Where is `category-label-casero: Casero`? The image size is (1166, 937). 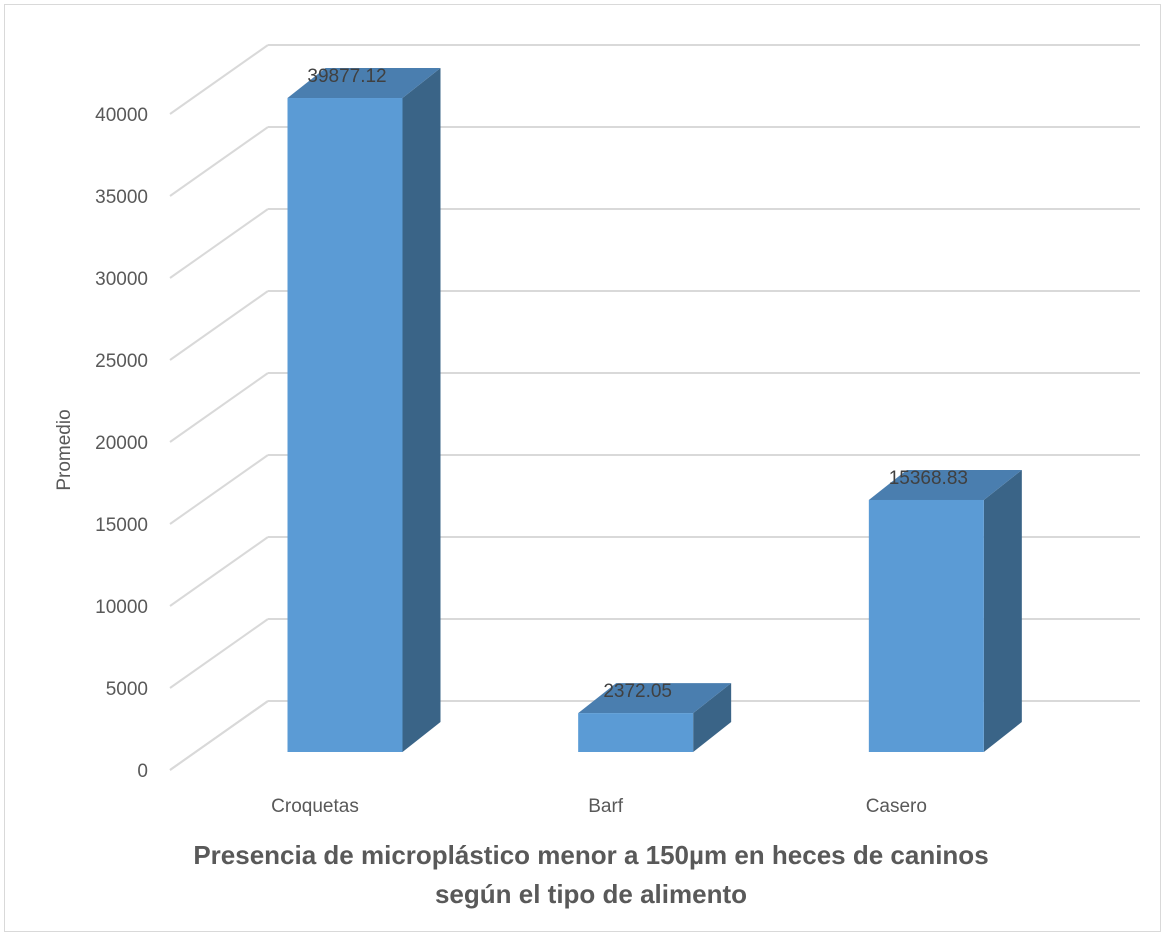
category-label-casero: Casero is located at coordinates (896, 806).